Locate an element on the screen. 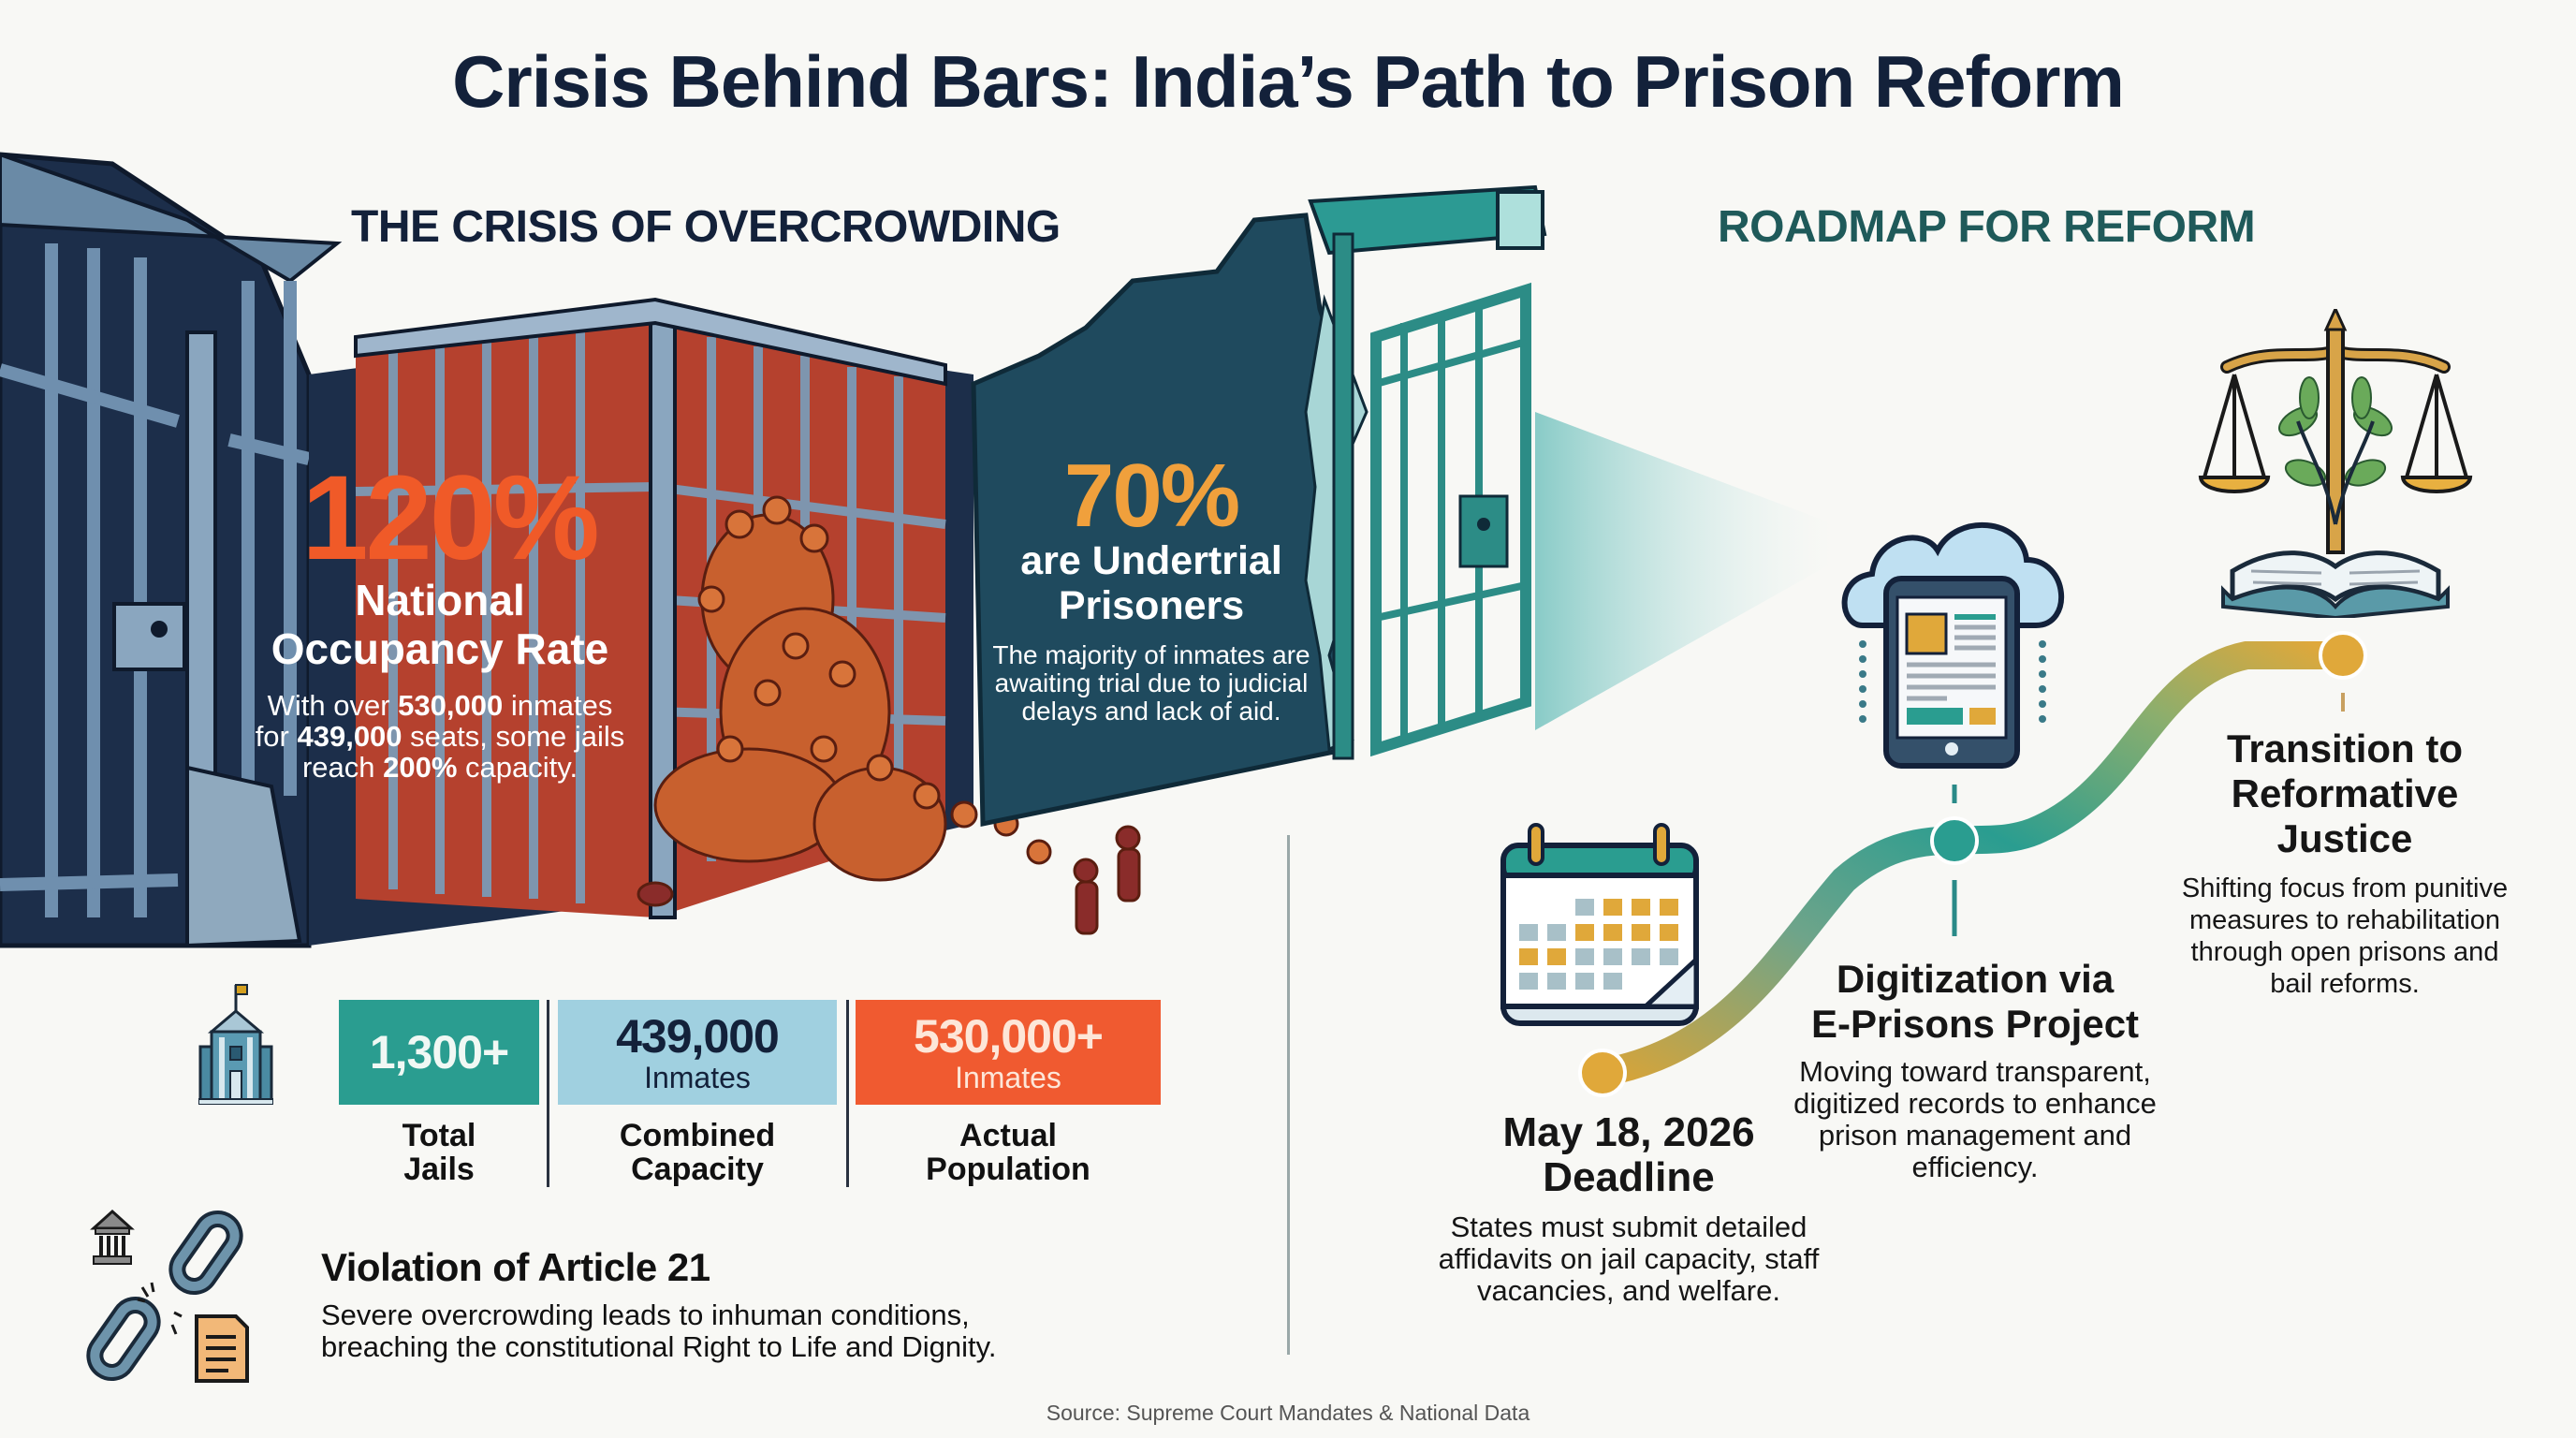 Image resolution: width=2576 pixels, height=1438 pixels. step-deadline-title: May 18, 2026 Deadline is located at coordinates (1628, 1155).